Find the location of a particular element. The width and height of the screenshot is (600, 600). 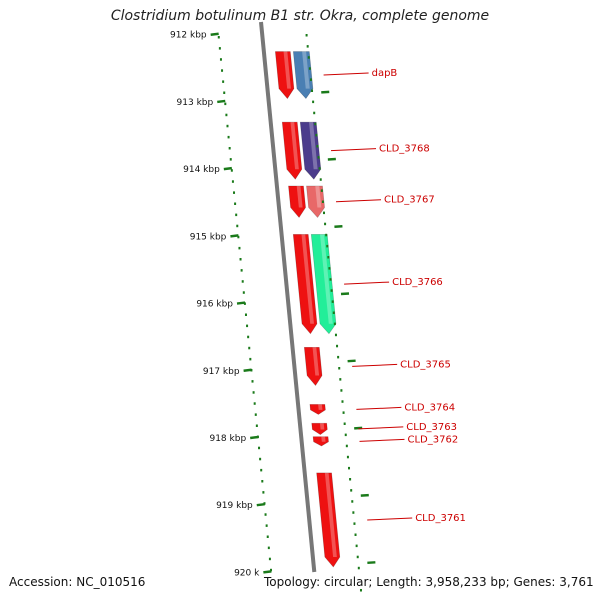

gene-label-dapb: dapB is located at coordinates (385, 73).